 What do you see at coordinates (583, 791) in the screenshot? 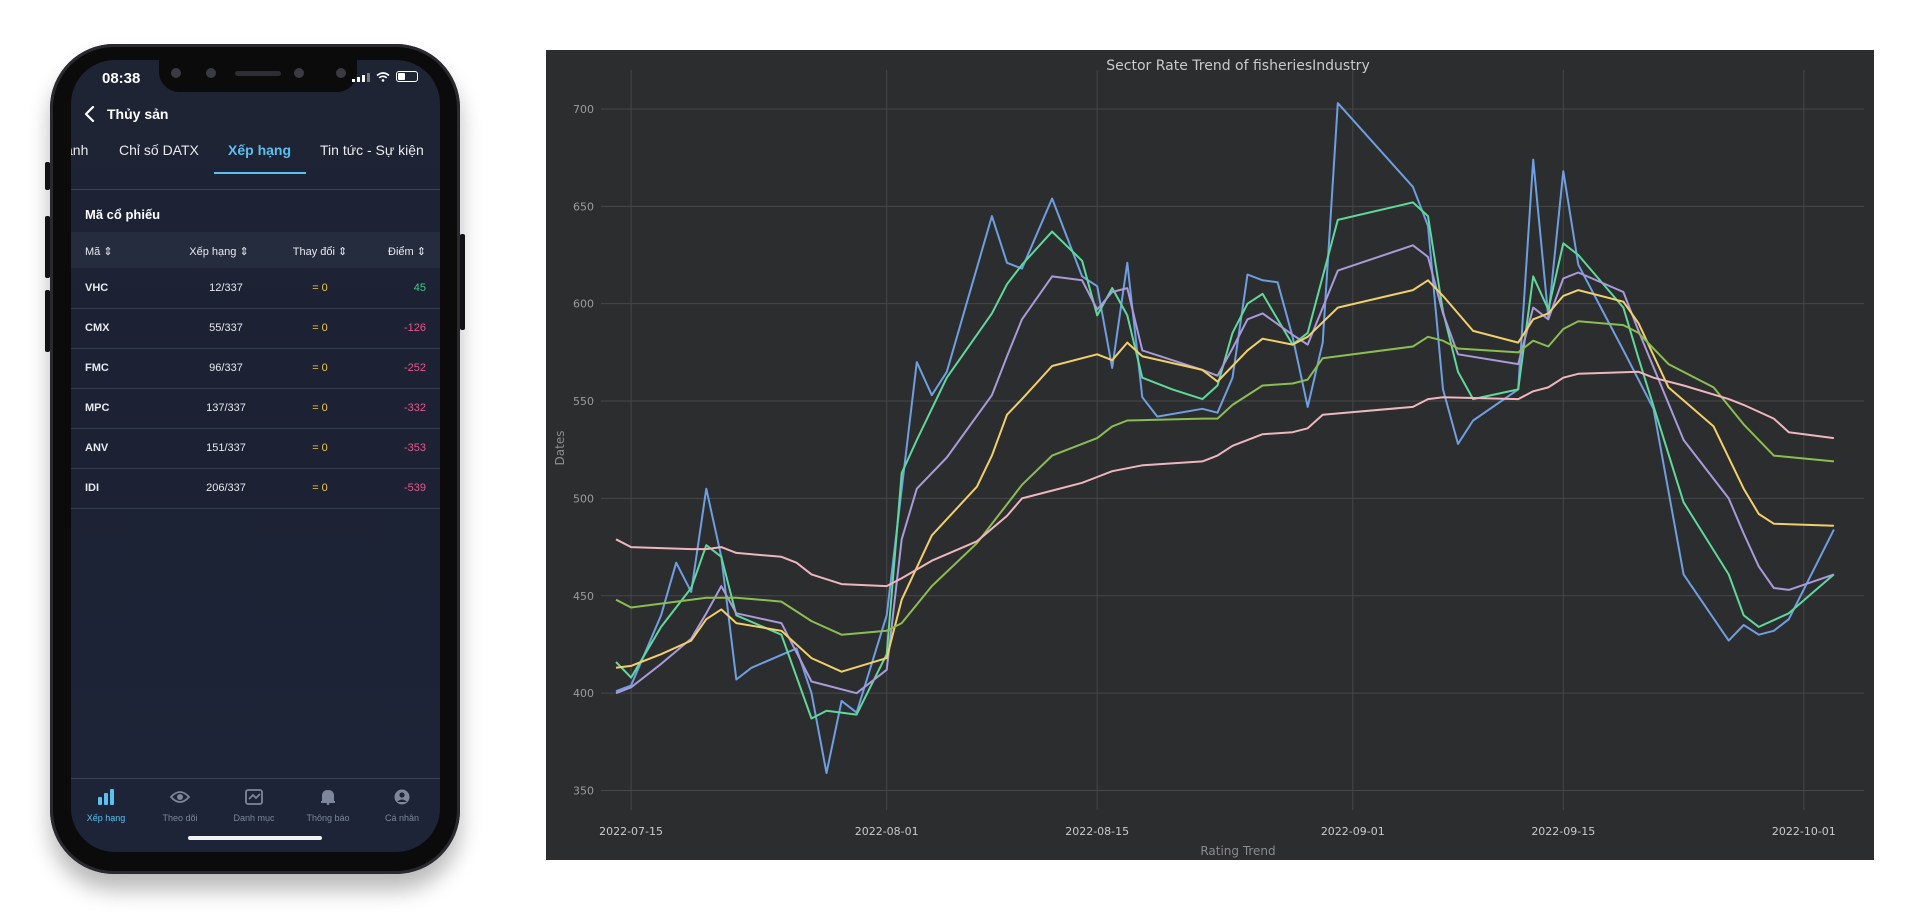
I see `y-tick-label: 350` at bounding box center [583, 791].